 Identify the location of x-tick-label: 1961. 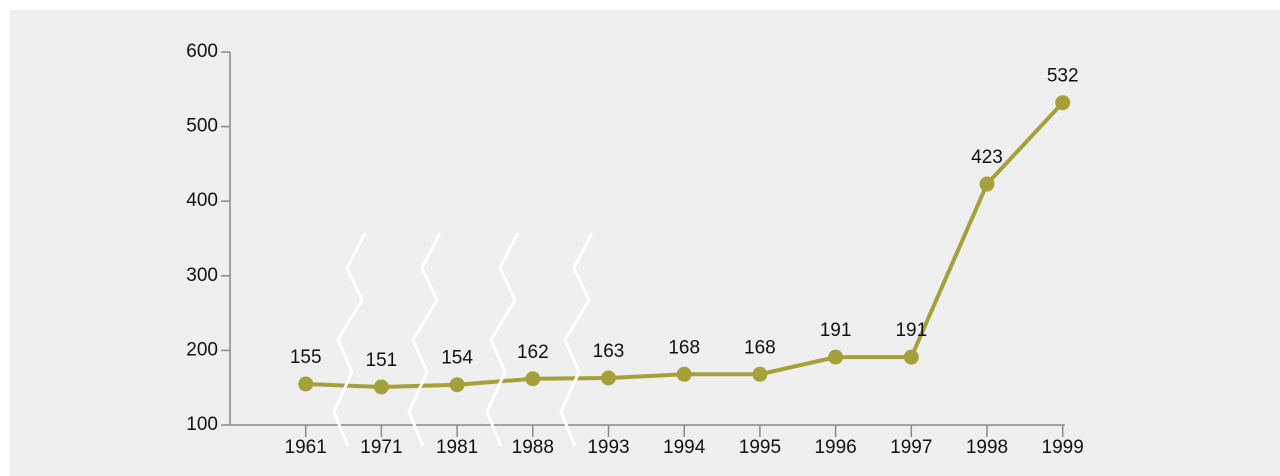
(306, 447).